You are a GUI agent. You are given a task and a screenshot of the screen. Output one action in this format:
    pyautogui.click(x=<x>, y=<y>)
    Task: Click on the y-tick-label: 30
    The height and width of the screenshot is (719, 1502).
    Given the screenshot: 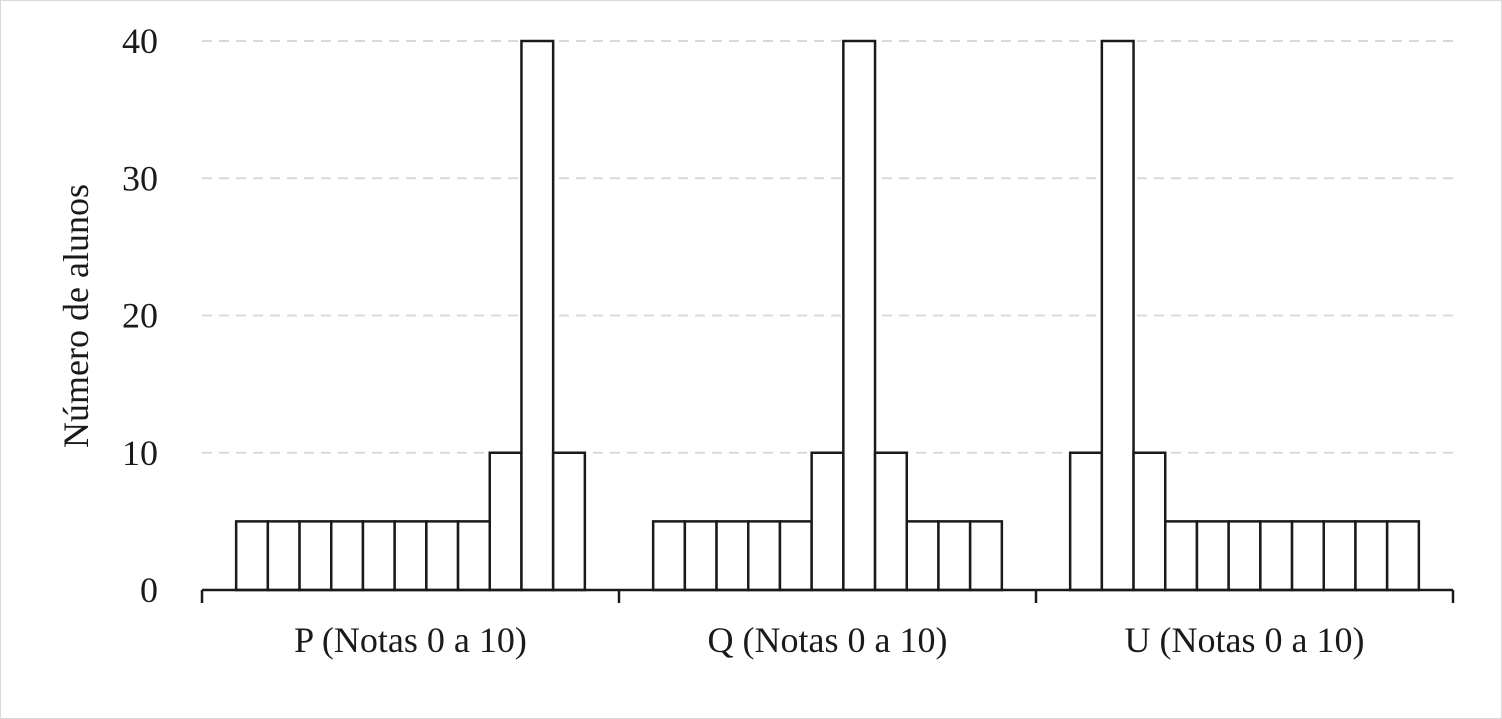 What is the action you would take?
    pyautogui.click(x=140, y=178)
    